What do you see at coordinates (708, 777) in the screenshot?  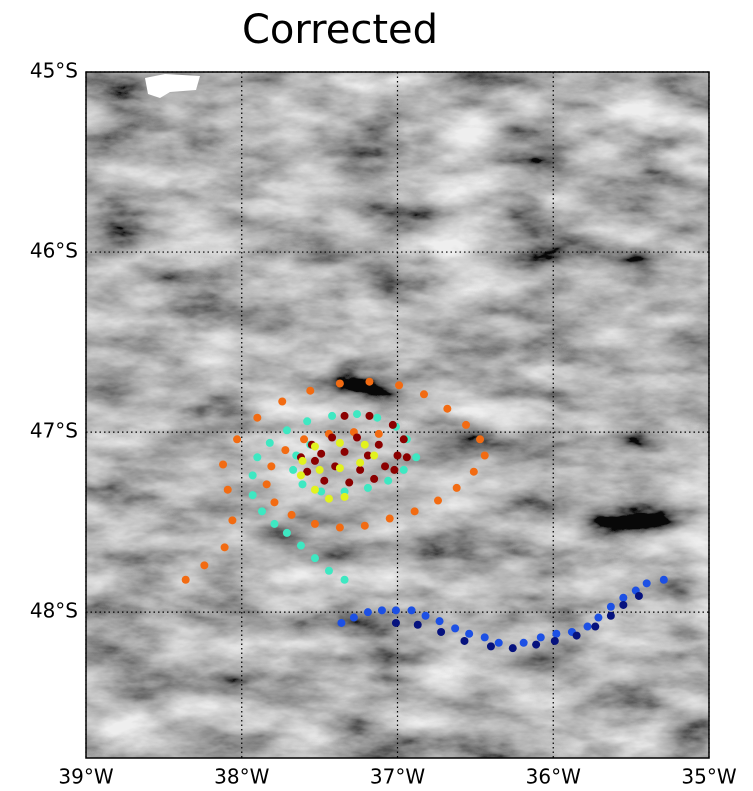 I see `x-tick-label: 35°W` at bounding box center [708, 777].